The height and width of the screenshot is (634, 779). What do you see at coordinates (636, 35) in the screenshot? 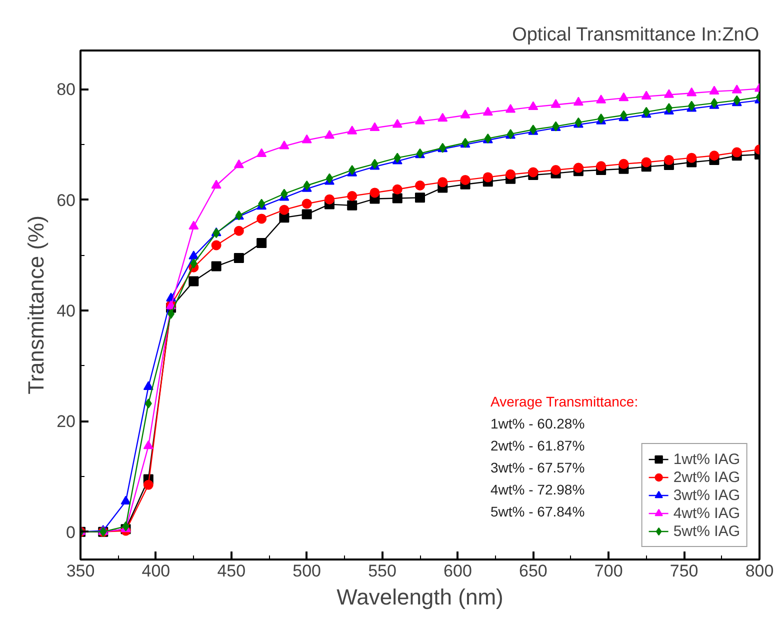
I see `chart-title: Optical Transmittance In:ZnO` at bounding box center [636, 35].